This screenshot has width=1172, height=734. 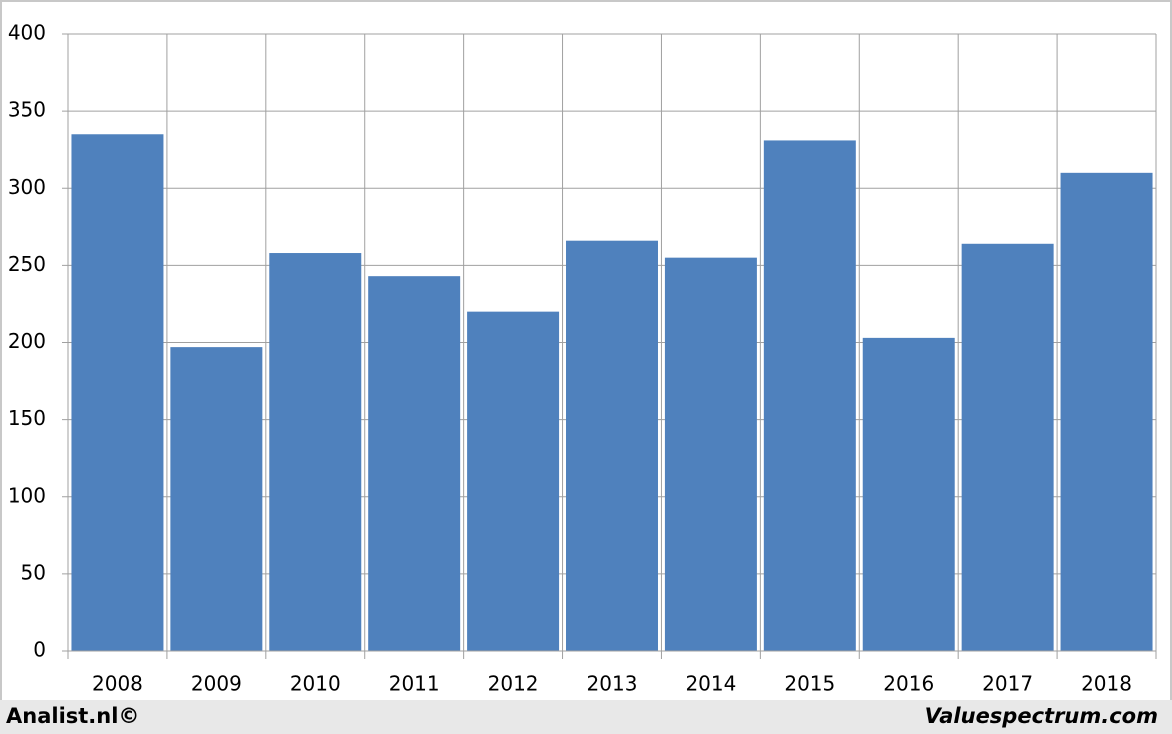 I want to click on y-tick-label: 400, so click(x=27, y=33).